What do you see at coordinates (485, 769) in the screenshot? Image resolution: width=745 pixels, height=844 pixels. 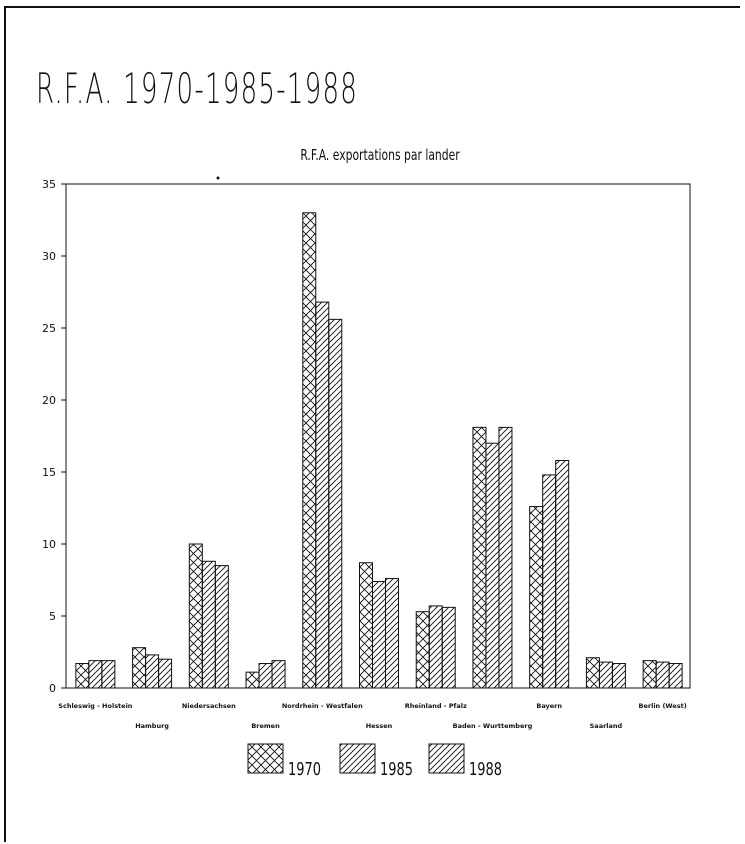 I see `legend-label: 1988` at bounding box center [485, 769].